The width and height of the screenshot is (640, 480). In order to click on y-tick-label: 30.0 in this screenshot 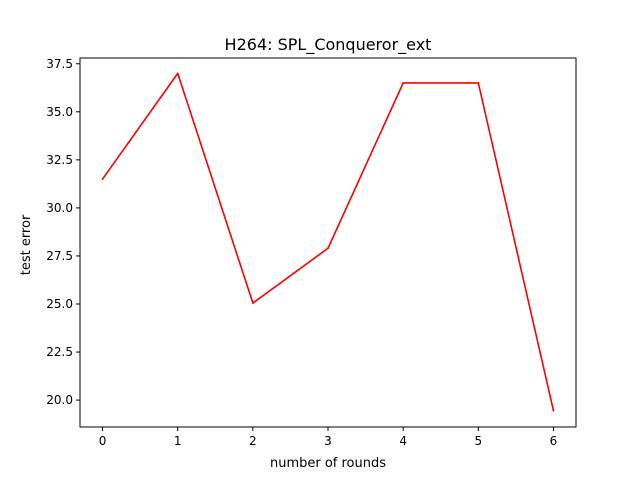, I will do `click(59, 208)`.